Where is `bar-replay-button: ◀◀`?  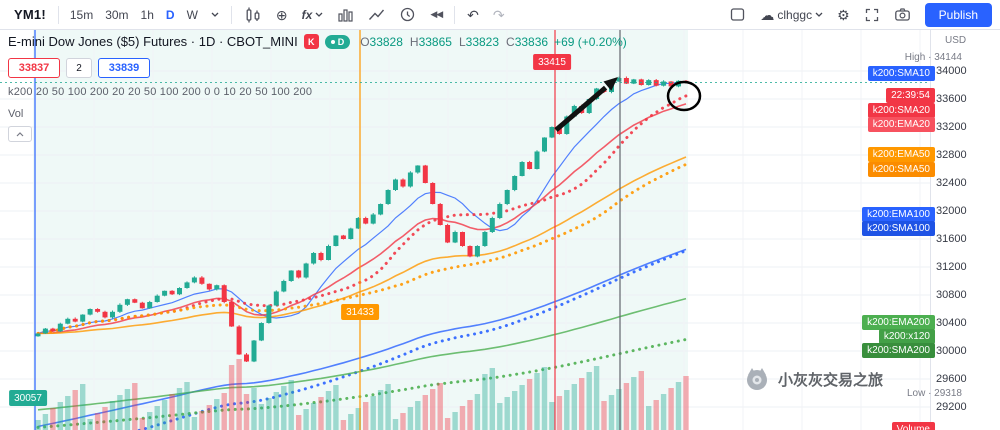 bar-replay-button: ◀◀ is located at coordinates (436, 15).